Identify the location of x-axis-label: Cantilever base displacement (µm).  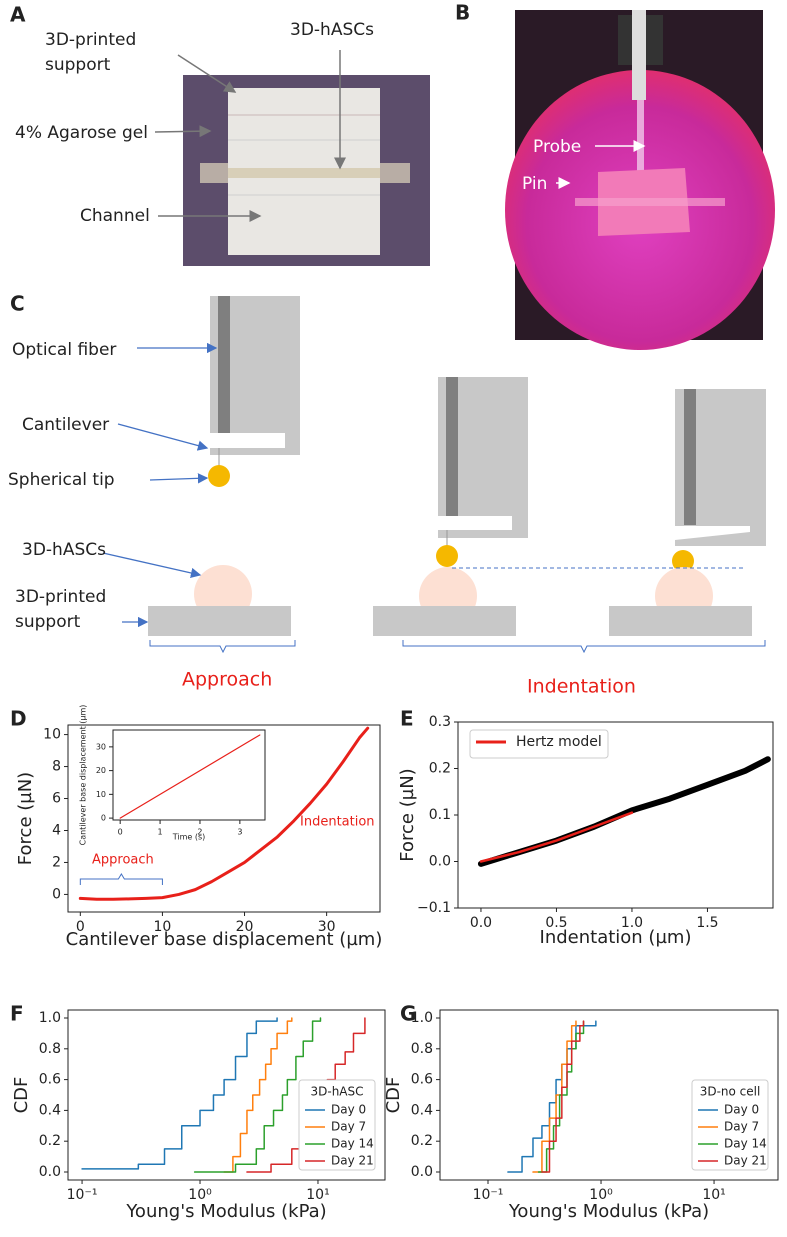
(224, 939).